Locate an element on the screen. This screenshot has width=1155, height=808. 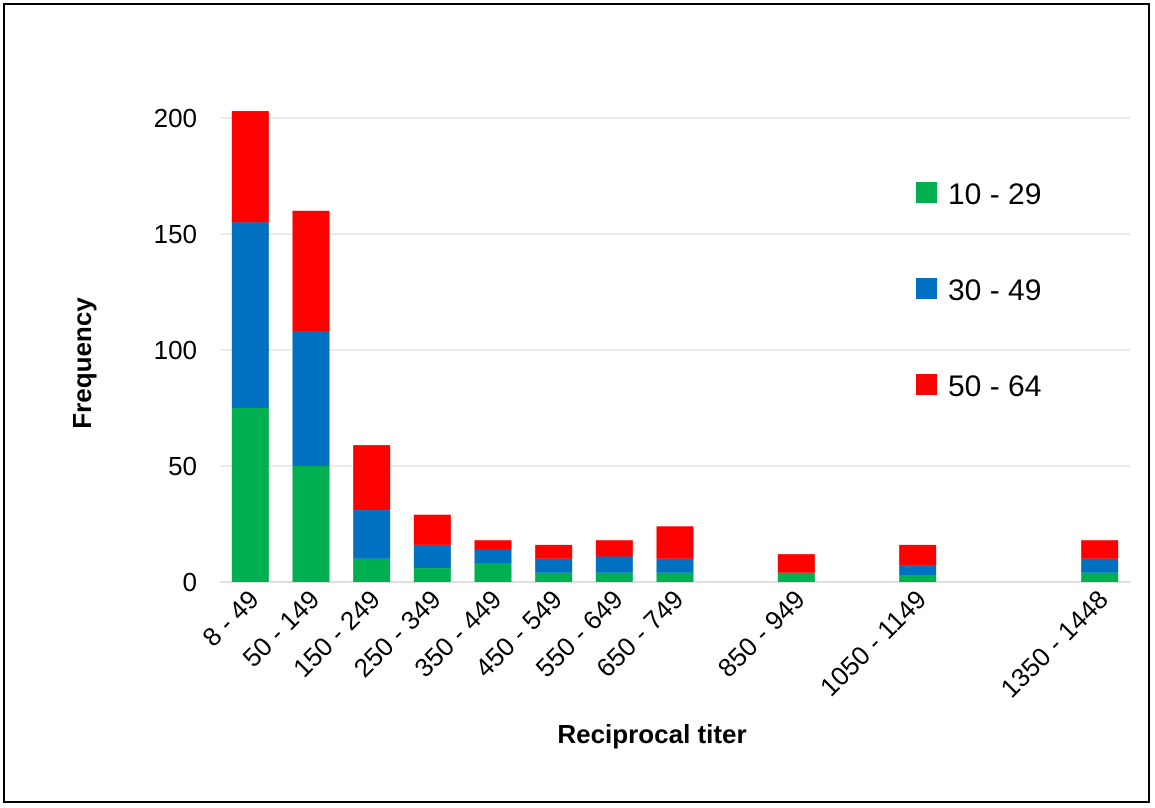
y-tick-label: 200 is located at coordinates (175, 118).